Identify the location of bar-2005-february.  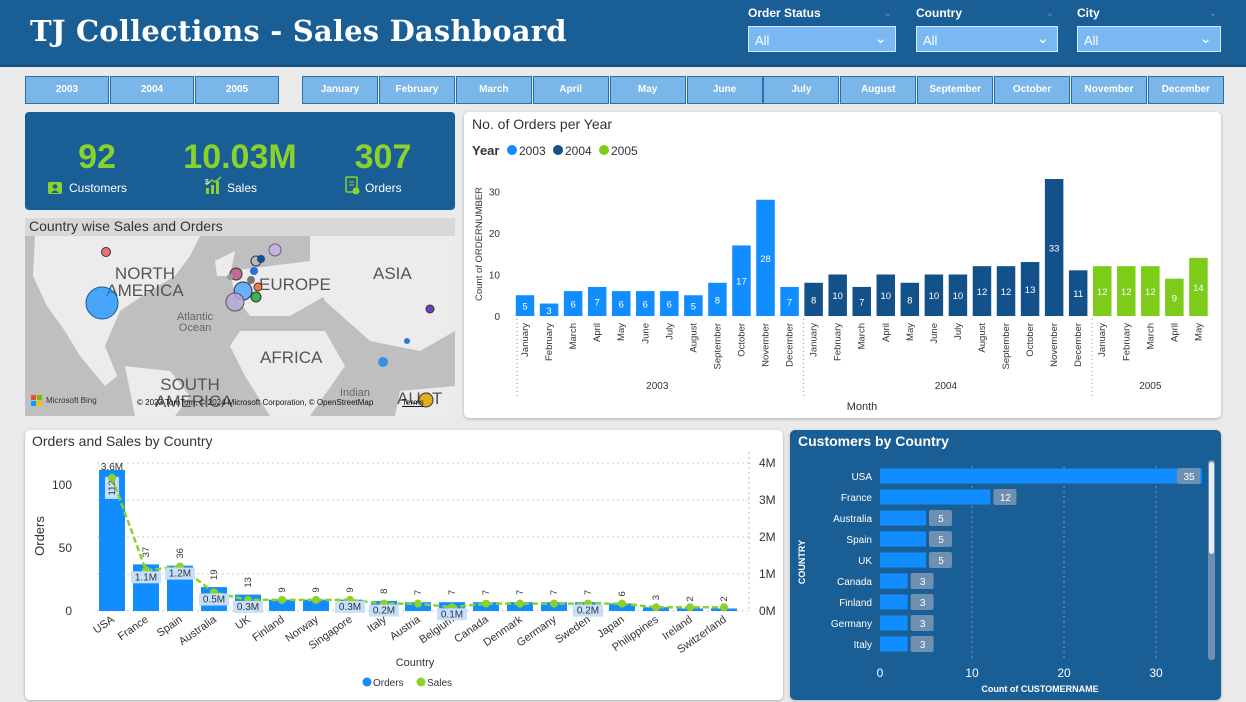
(1126, 291).